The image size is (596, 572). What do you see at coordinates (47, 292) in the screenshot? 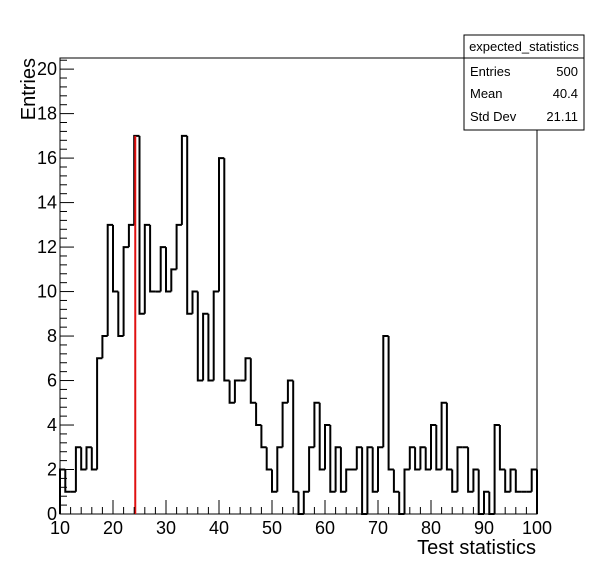
I see `y-tick-label: 10` at bounding box center [47, 292].